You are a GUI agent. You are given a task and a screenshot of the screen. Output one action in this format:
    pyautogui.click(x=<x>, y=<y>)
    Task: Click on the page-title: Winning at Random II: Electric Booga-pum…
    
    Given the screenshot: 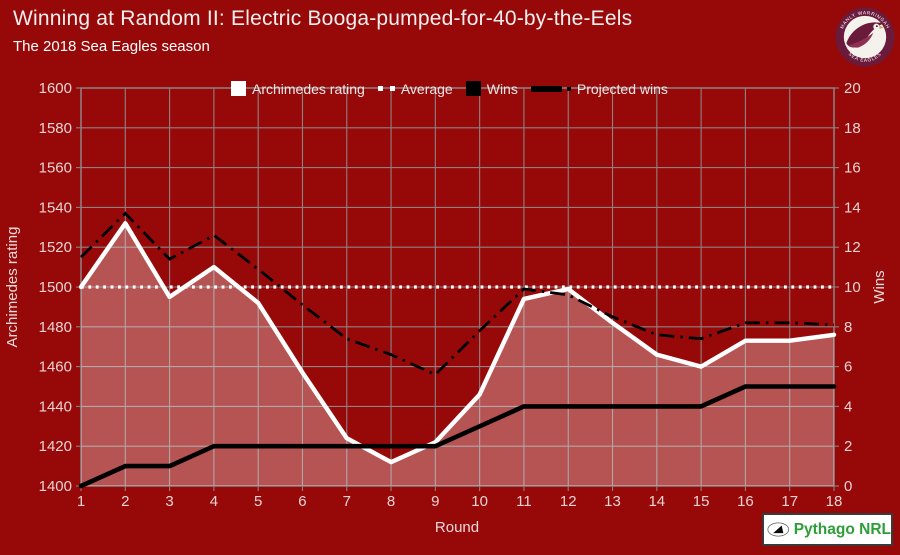 What is the action you would take?
    pyautogui.click(x=323, y=18)
    